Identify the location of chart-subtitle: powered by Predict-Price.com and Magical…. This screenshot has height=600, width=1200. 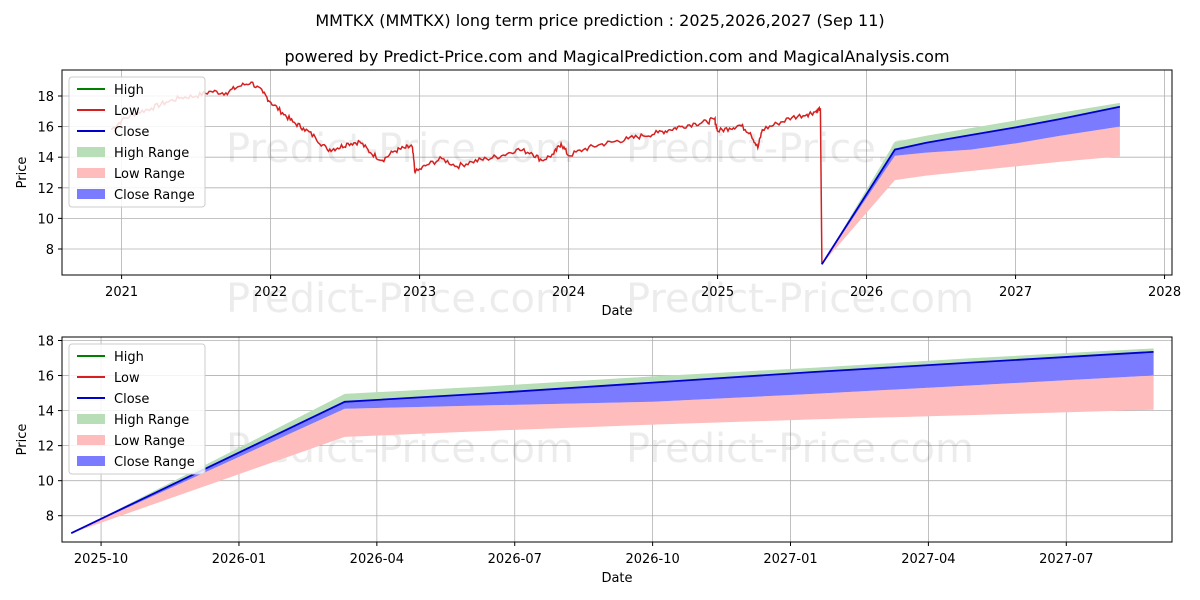
(616, 56).